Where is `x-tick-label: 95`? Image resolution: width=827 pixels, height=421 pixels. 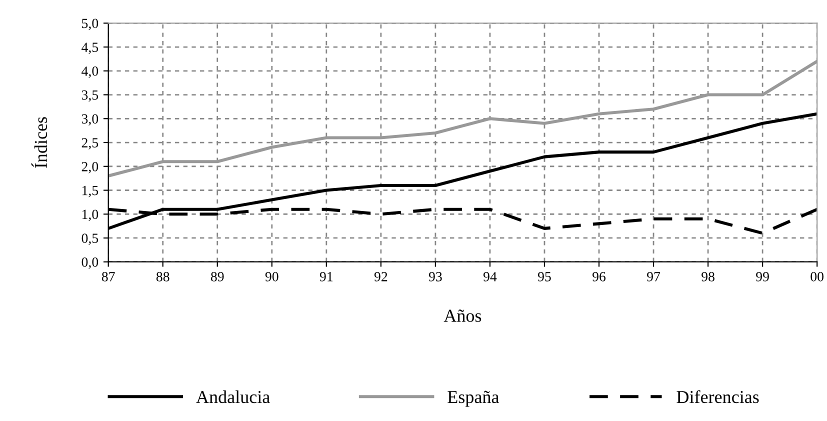
x-tick-label: 95 is located at coordinates (544, 277).